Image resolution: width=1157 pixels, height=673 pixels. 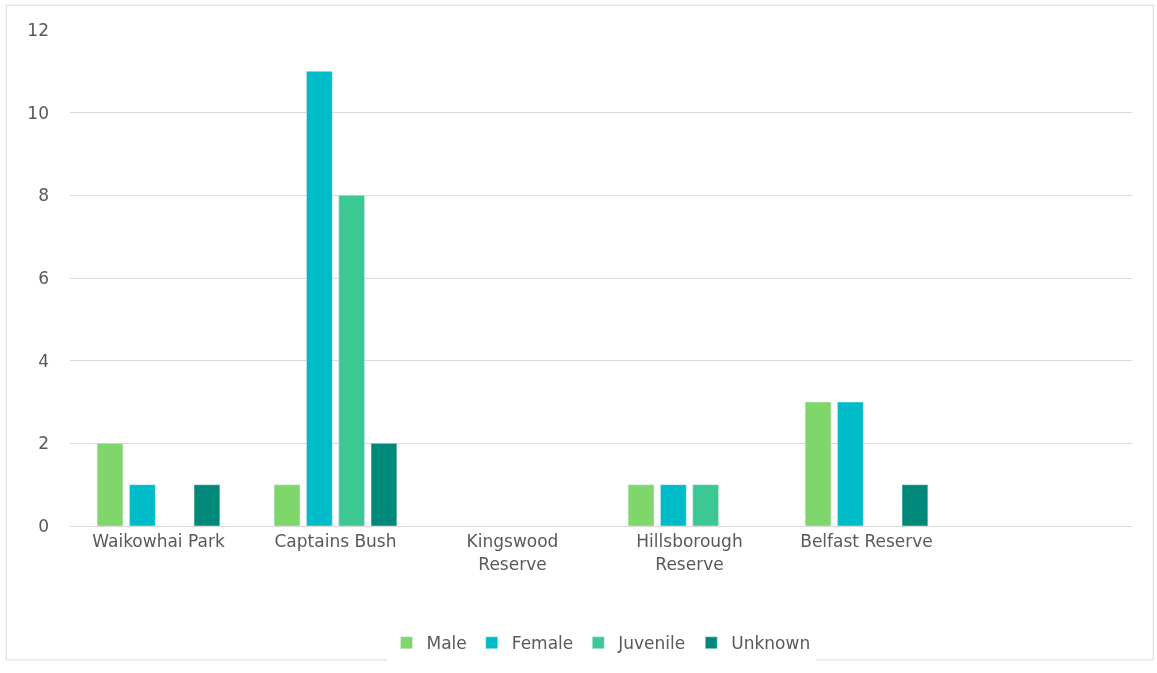 What do you see at coordinates (43, 195) in the screenshot?
I see `y-tick-label: 8` at bounding box center [43, 195].